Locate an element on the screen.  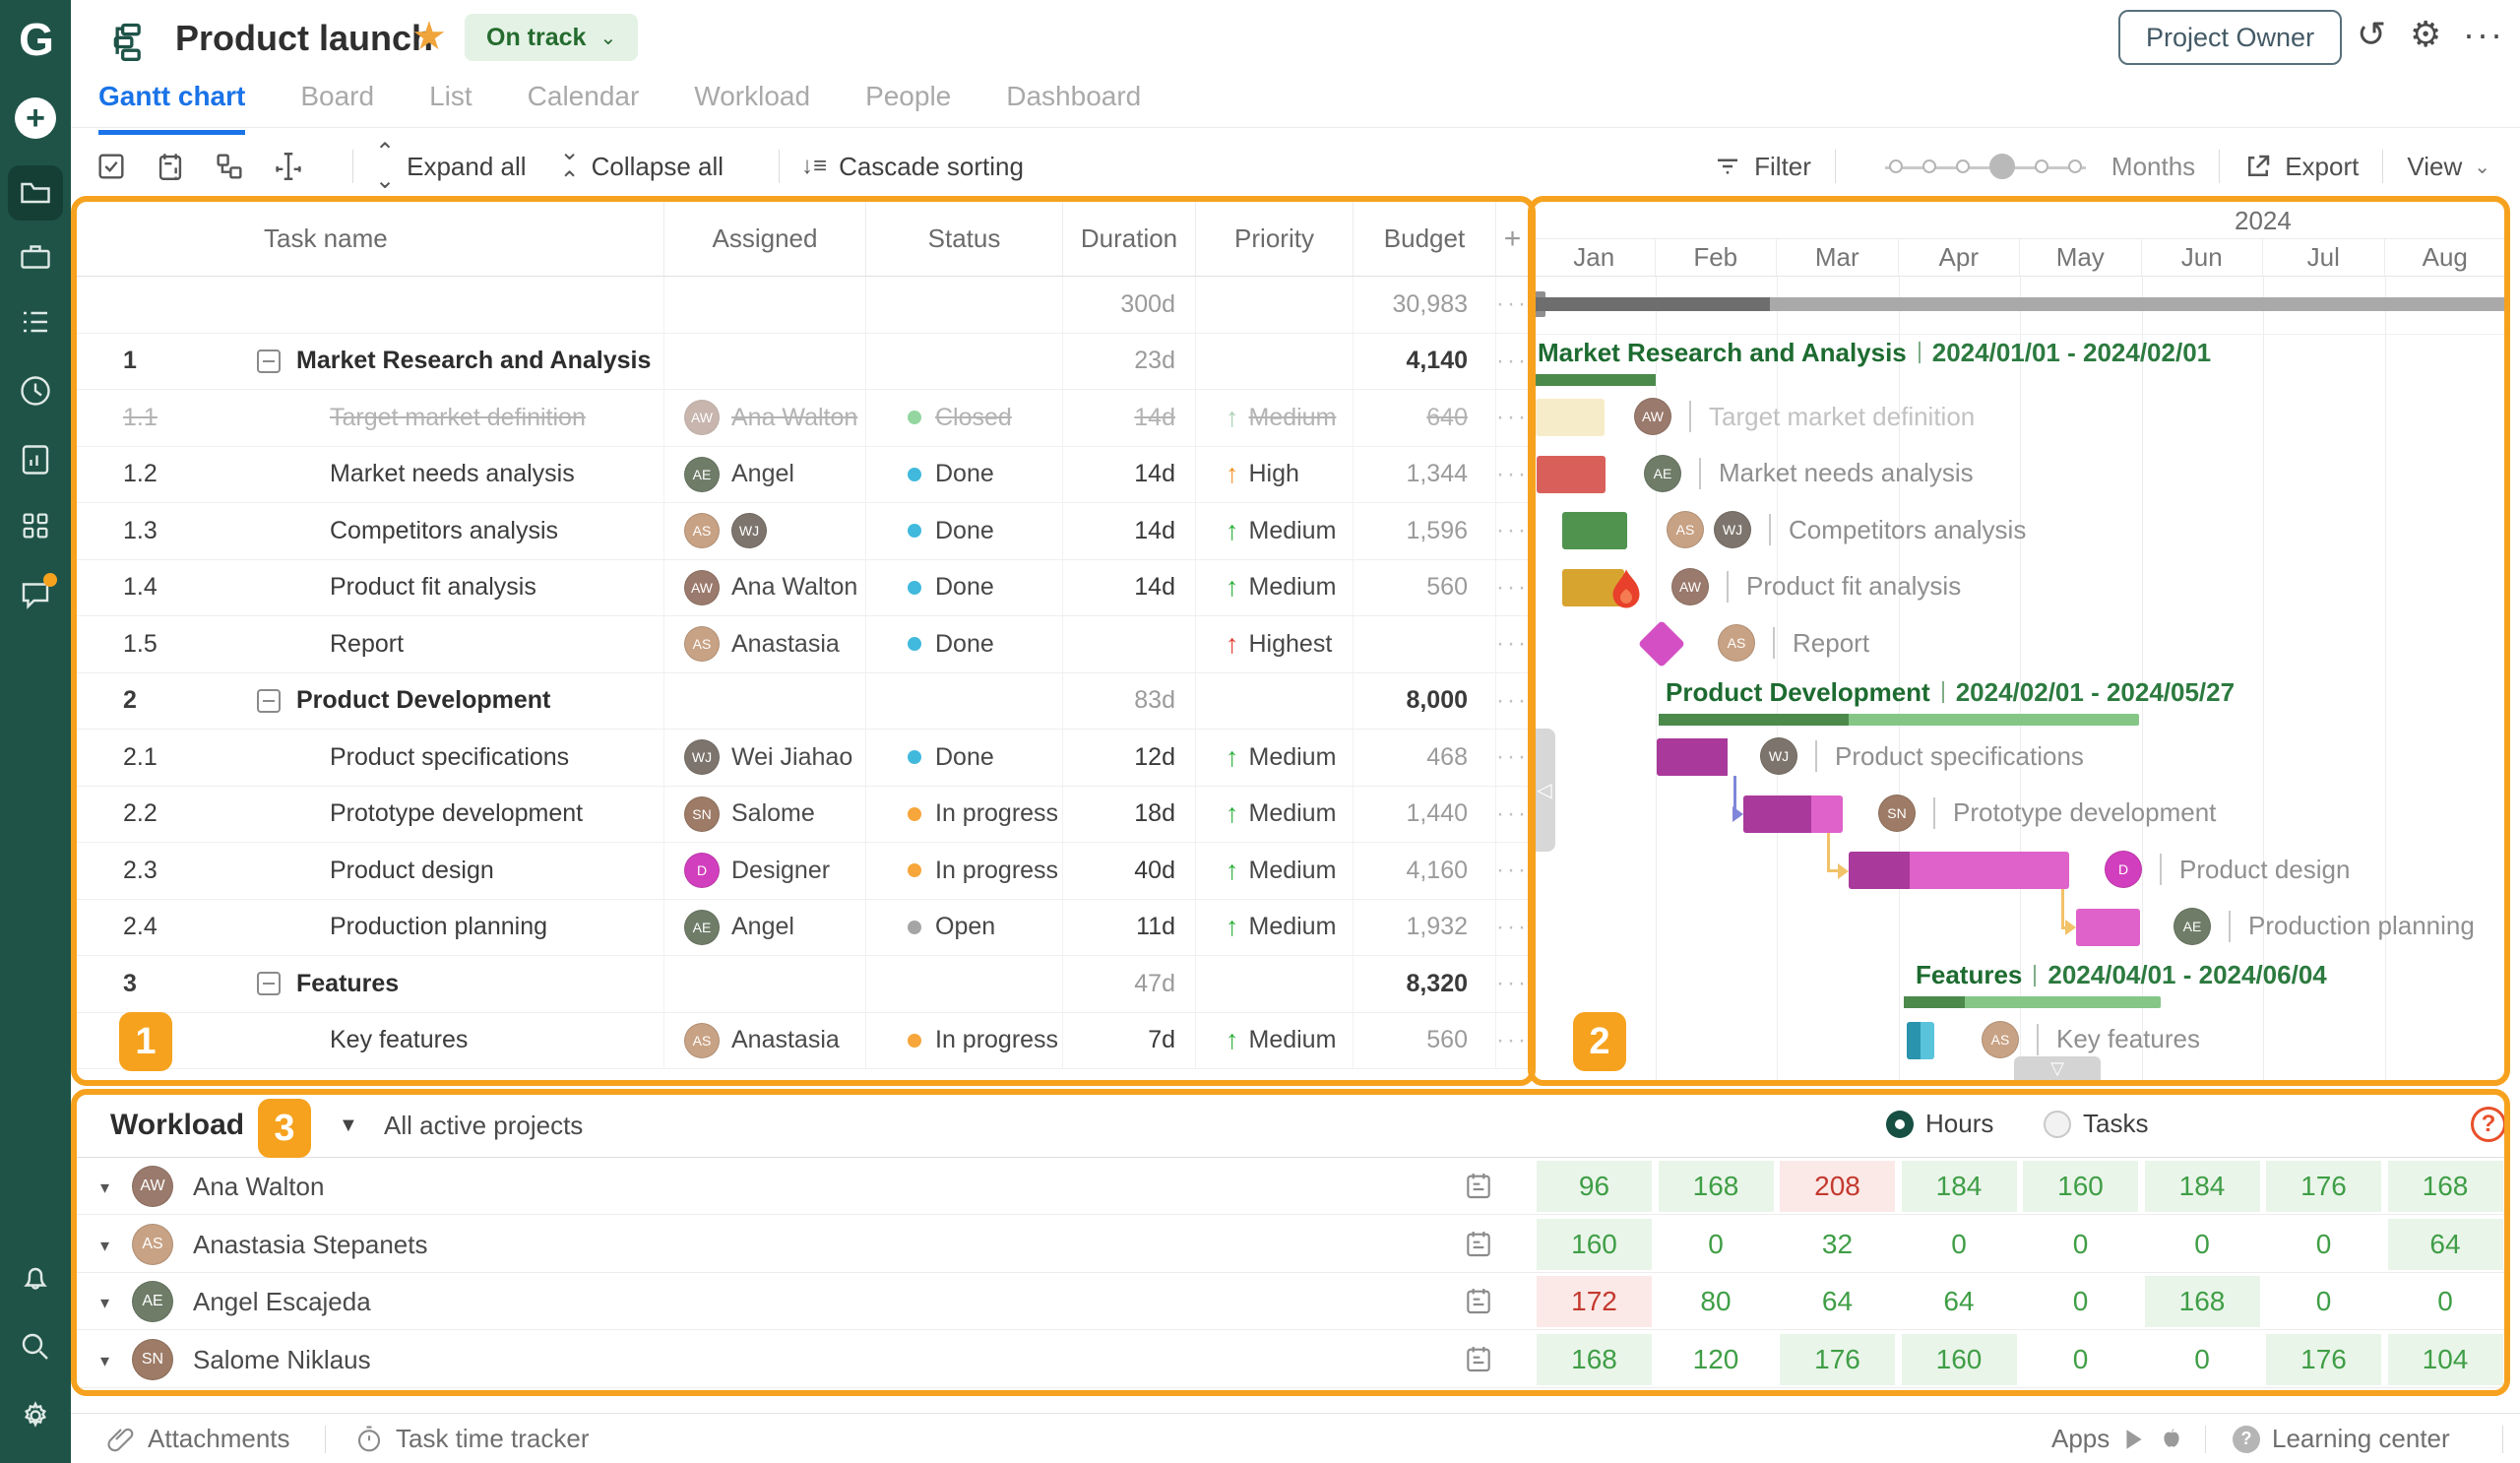
task-name: Prototype development is located at coordinates (457, 814).